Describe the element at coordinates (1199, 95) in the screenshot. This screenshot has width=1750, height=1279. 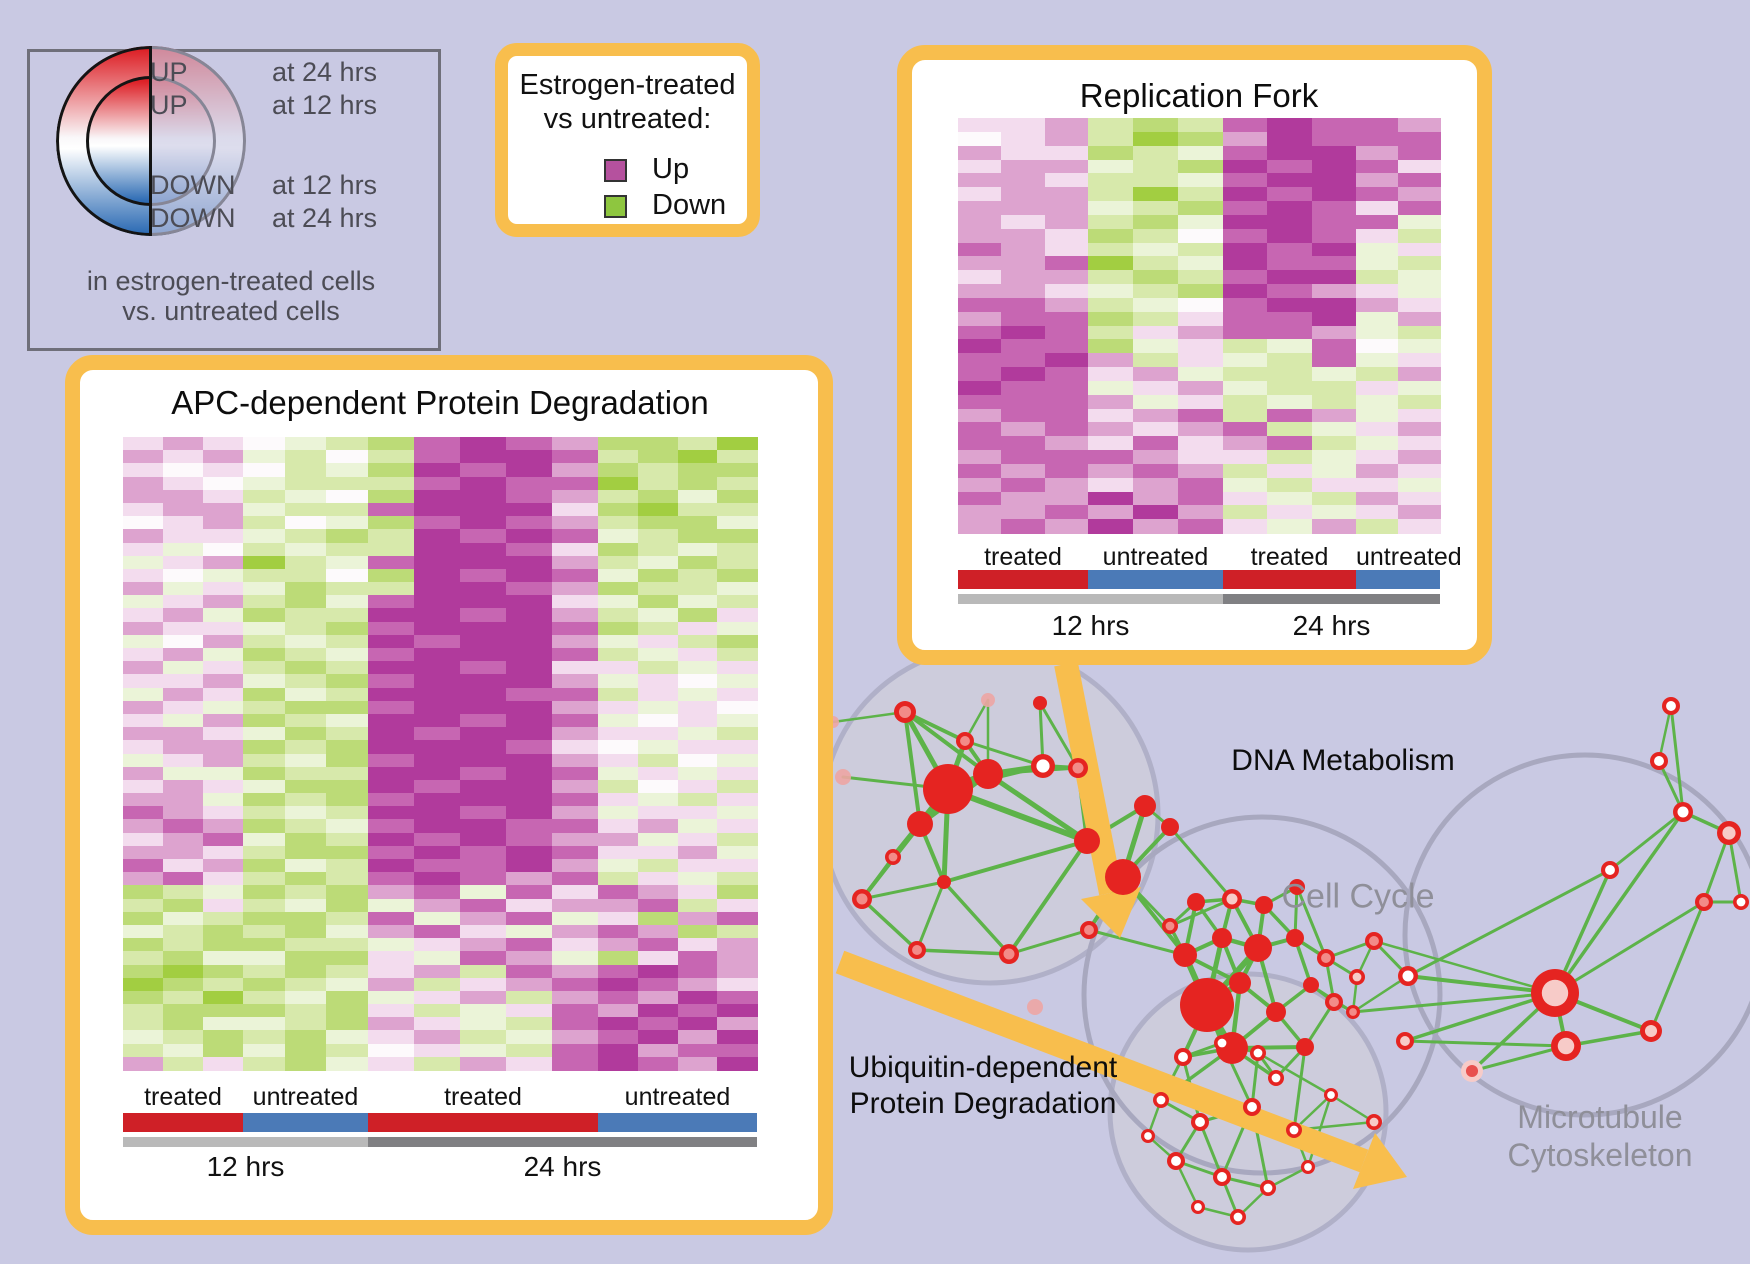
I see `rf-panel-title: Replication Fork` at that location.